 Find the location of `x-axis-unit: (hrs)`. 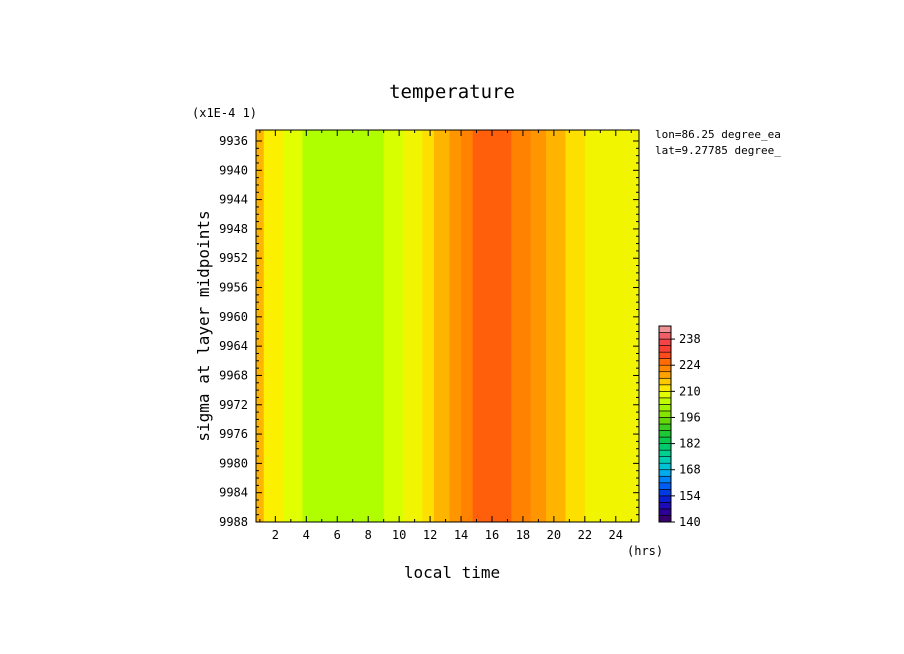

x-axis-unit: (hrs) is located at coordinates (645, 551).